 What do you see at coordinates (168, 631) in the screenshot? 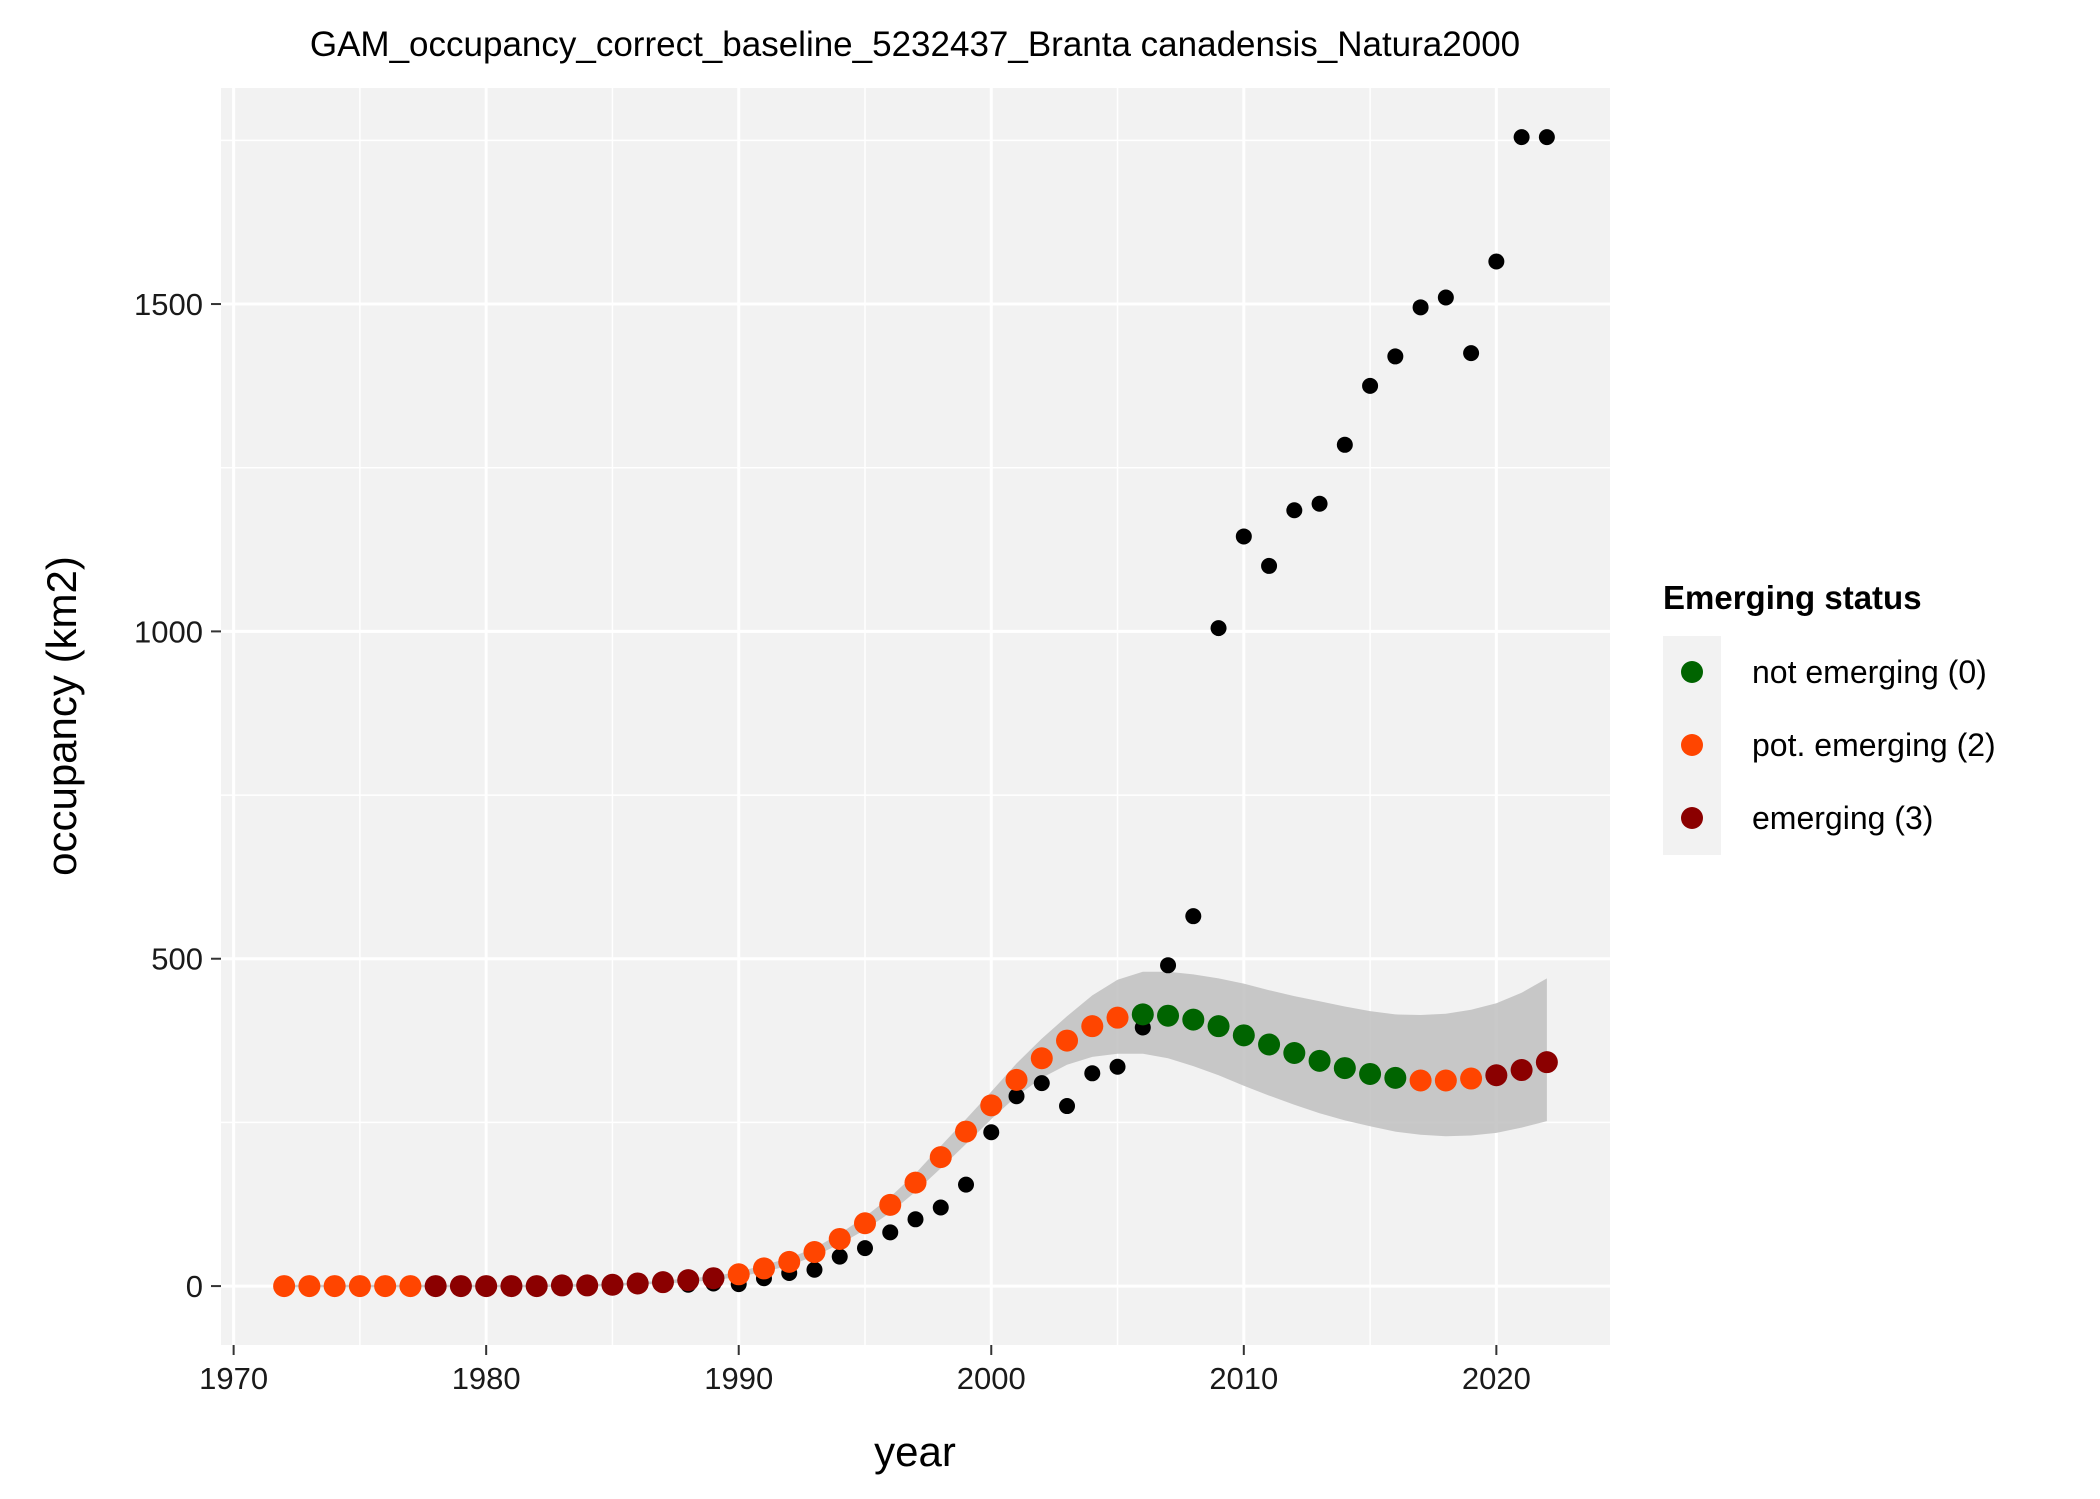
I see `y-tick-label: 1000` at bounding box center [168, 631].